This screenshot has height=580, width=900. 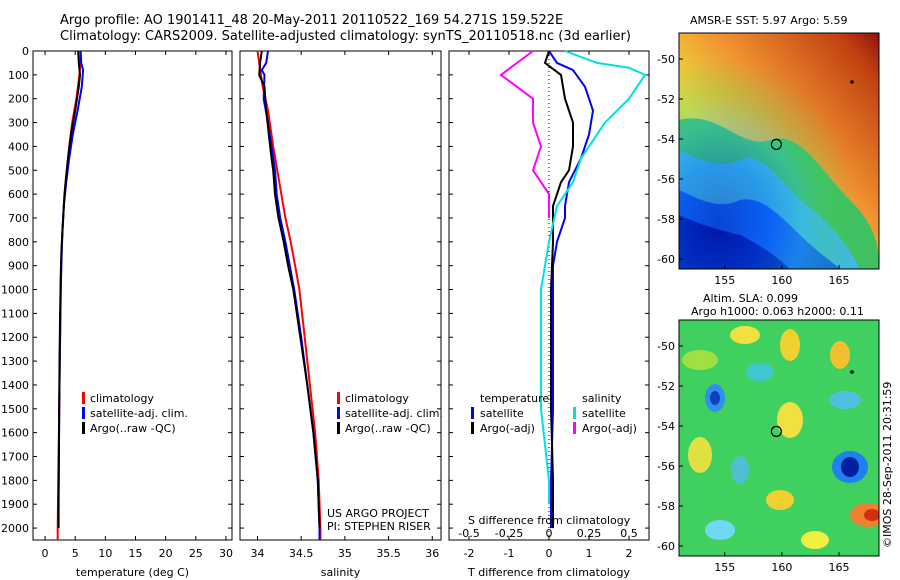 What do you see at coordinates (887, 465) in the screenshot?
I see `imos-watermark: ©IMOS 28-Sep-2011 20:31:59` at bounding box center [887, 465].